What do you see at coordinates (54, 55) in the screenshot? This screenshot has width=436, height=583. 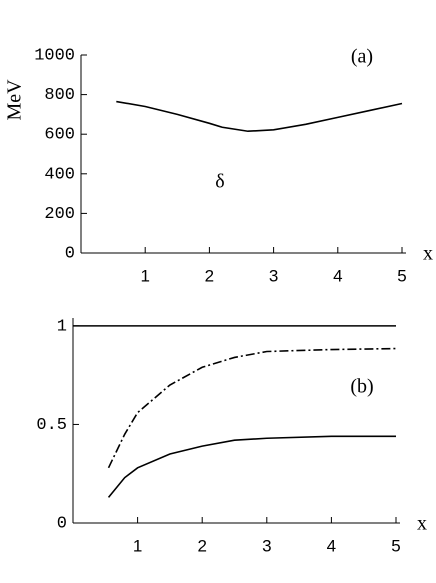 I see `y-tick-label: 1000` at bounding box center [54, 55].